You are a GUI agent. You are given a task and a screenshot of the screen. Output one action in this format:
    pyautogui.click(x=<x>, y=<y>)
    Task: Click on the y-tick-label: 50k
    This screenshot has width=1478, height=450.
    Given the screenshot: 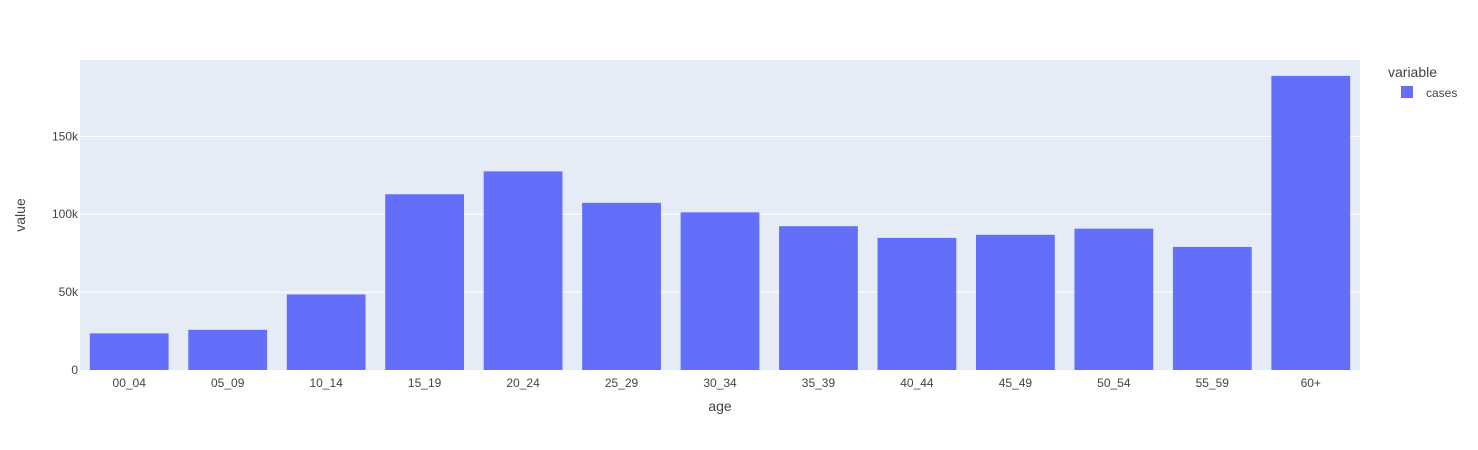 What is the action you would take?
    pyautogui.click(x=69, y=292)
    